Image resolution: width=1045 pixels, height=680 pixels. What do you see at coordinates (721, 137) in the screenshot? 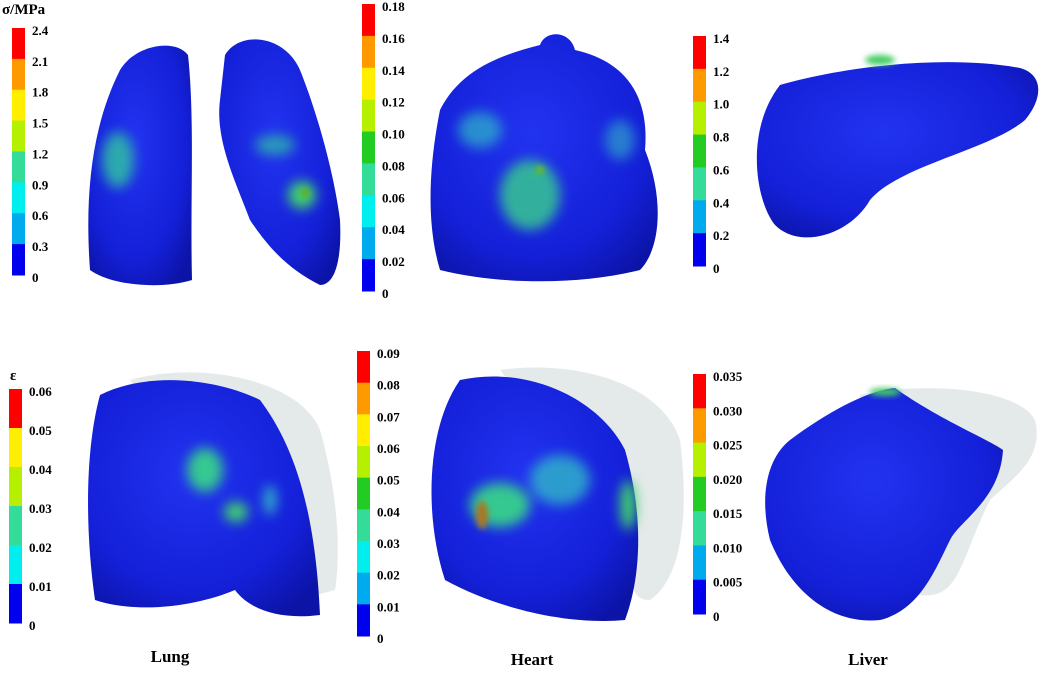
I see `colorbar-tick-label: 0.8` at bounding box center [721, 137].